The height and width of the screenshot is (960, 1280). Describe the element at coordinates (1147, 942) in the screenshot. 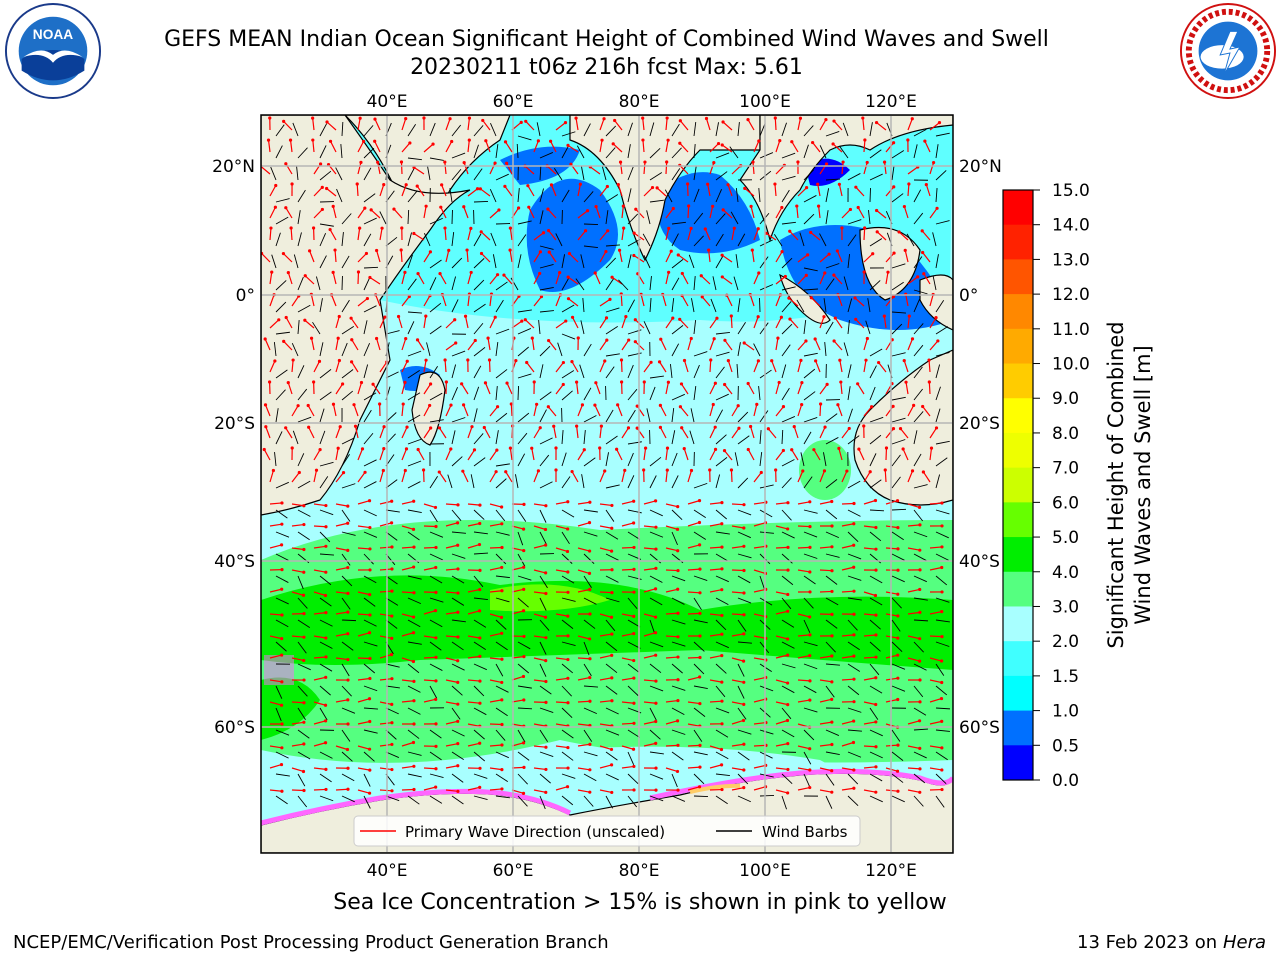

I see `date-text: 13 Feb 2023 on` at that location.